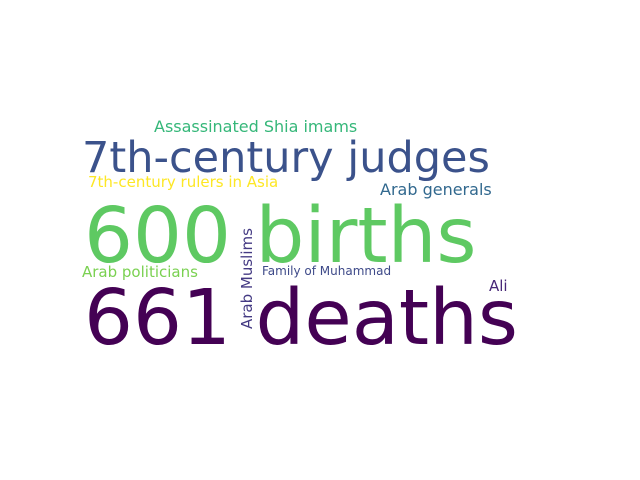  Describe the element at coordinates (286, 158) in the screenshot. I see `word-7th-century-judges: 7th-century judges` at that location.